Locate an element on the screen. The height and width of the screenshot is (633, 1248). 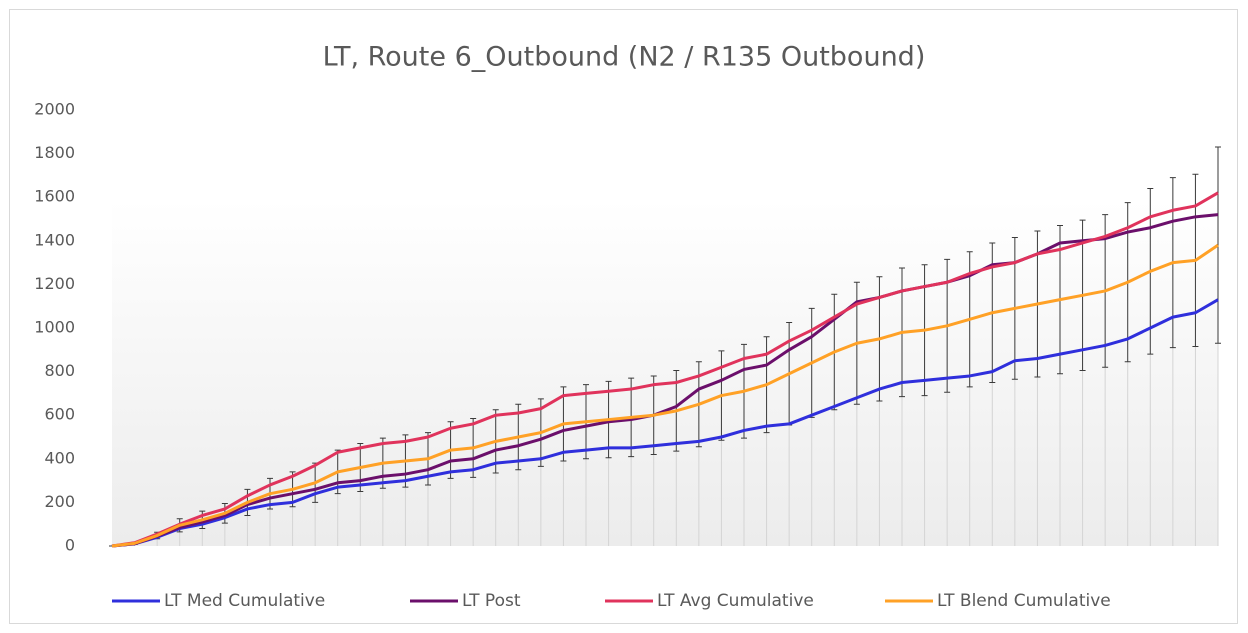
y-tick-label: 1800 is located at coordinates (54, 152).